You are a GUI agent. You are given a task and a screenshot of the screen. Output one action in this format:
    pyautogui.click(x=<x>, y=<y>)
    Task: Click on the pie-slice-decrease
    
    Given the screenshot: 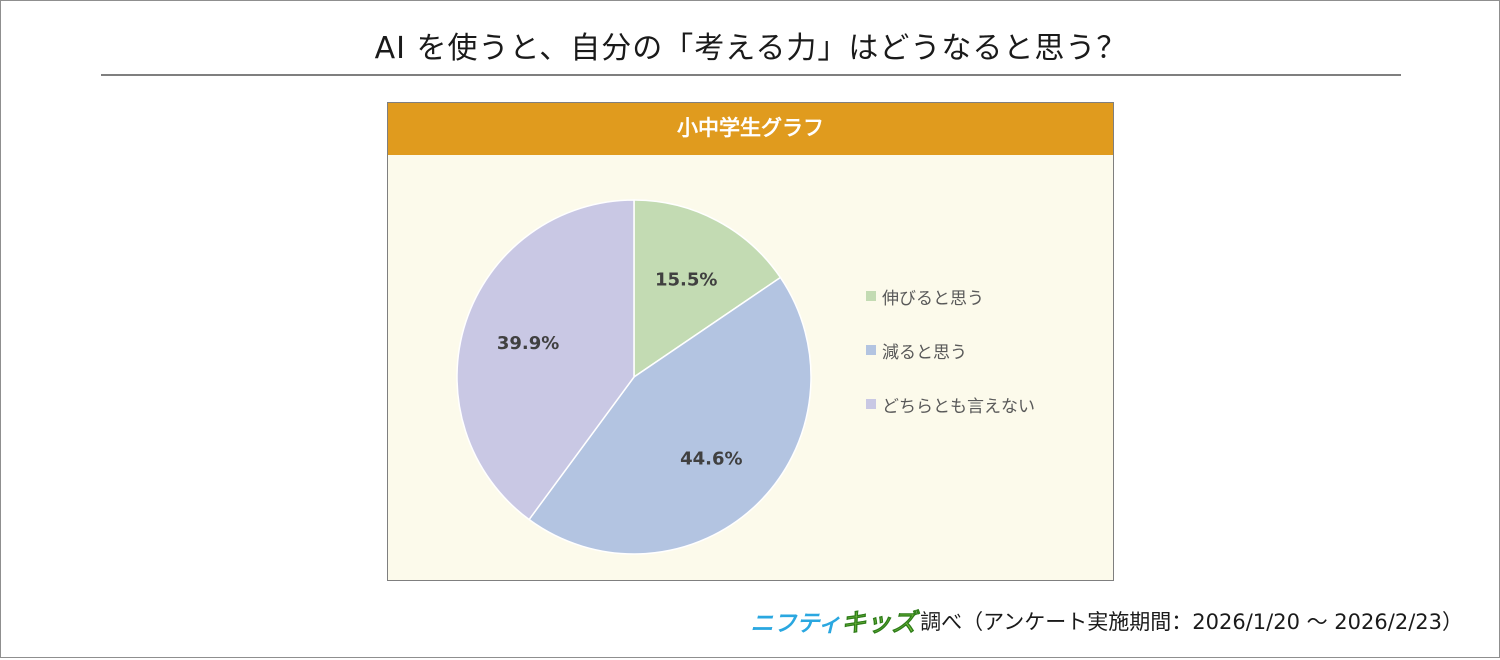 What is the action you would take?
    pyautogui.click(x=670, y=415)
    